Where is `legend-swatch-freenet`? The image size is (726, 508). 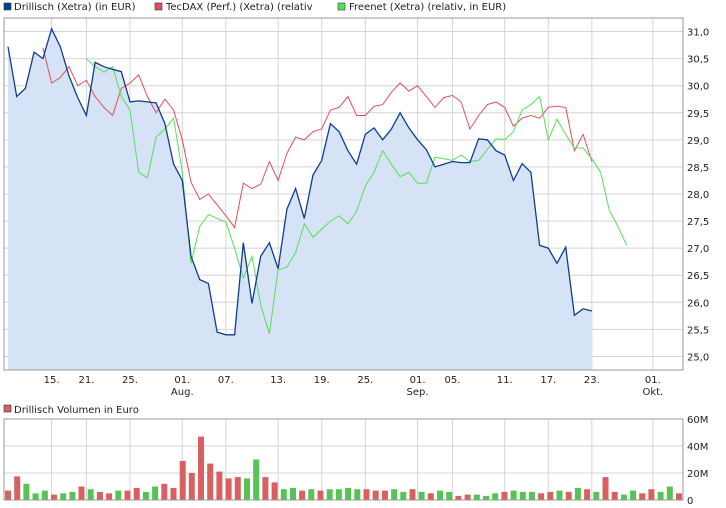 legend-swatch-freenet is located at coordinates (341, 6).